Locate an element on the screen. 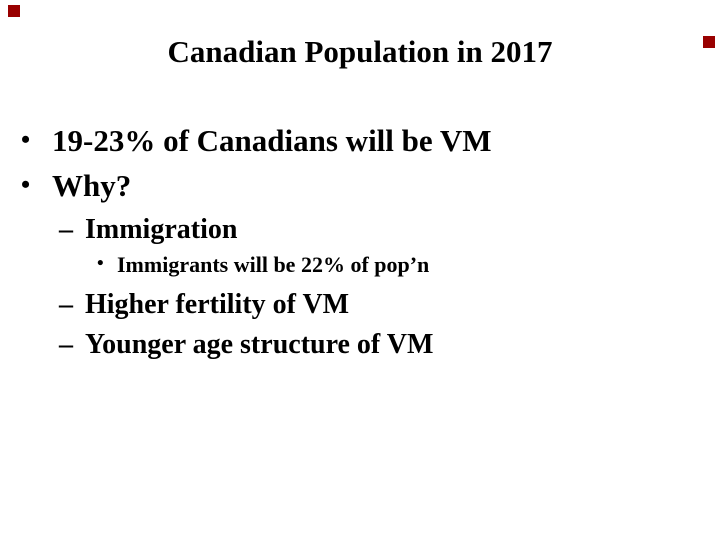 Image resolution: width=720 pixels, height=540 pixels. bullet-text: Immigration is located at coordinates (161, 229).